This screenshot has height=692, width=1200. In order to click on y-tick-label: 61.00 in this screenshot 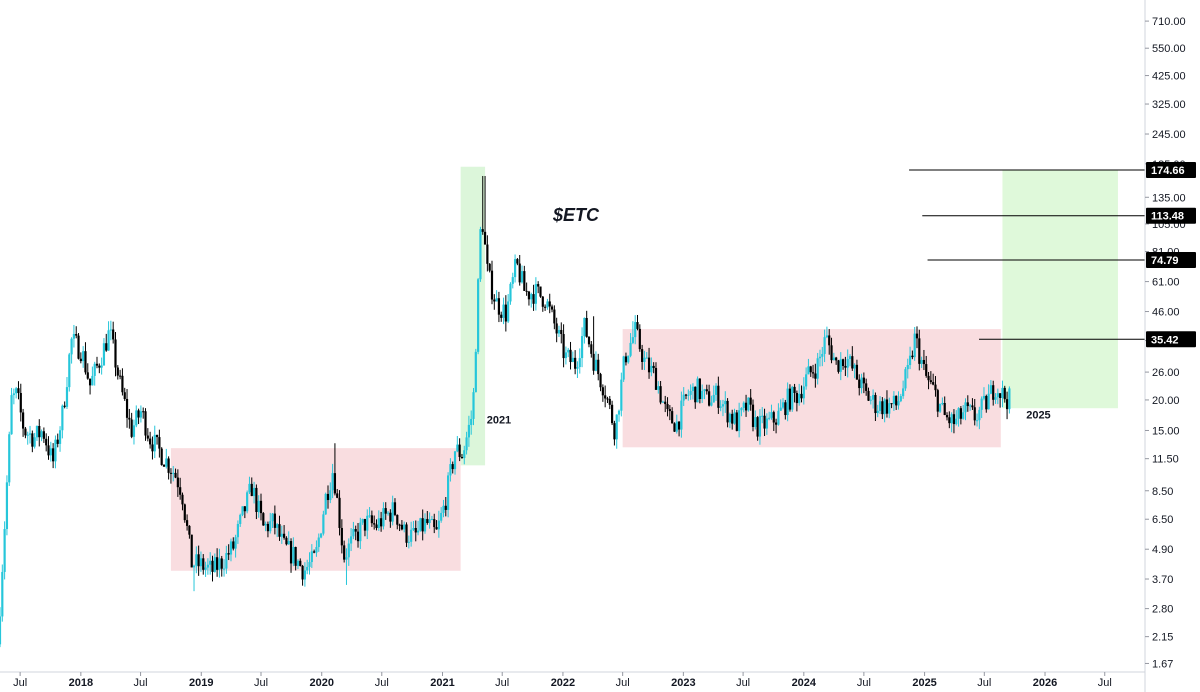, I will do `click(1166, 283)`.